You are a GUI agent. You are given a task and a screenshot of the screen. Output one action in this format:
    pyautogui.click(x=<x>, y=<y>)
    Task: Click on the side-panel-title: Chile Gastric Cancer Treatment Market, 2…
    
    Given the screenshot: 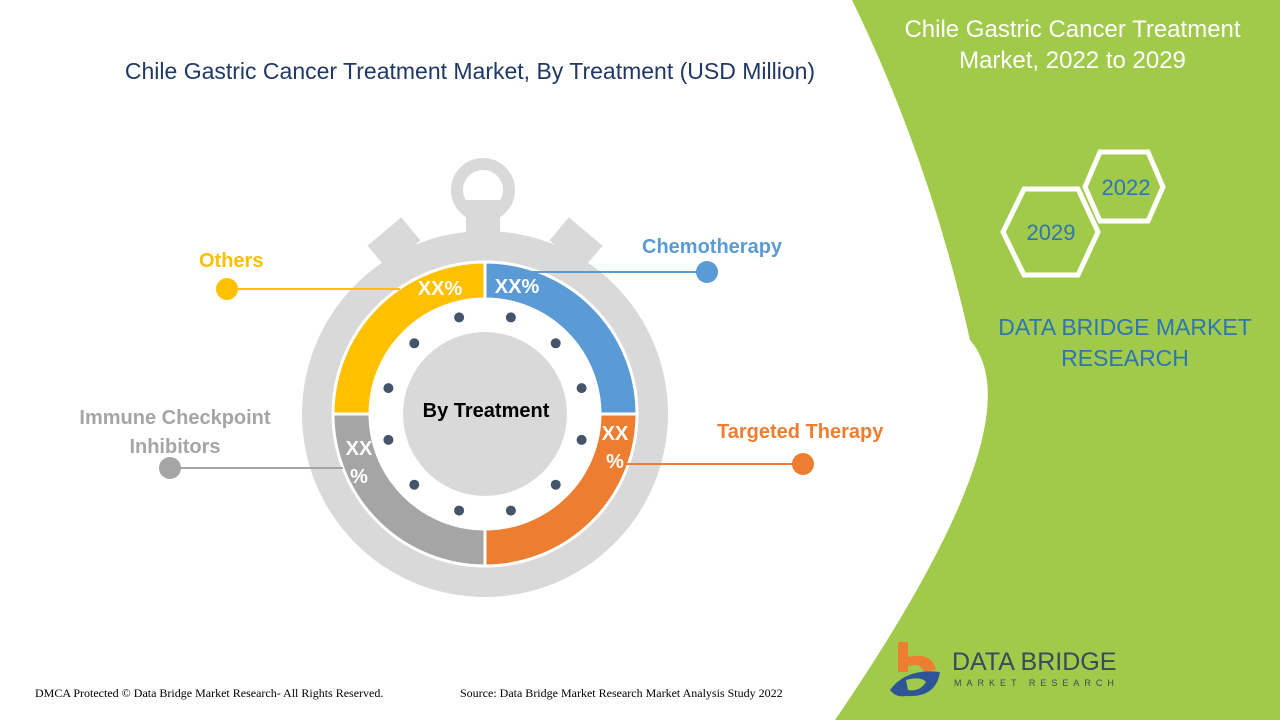 What is the action you would take?
    pyautogui.click(x=1072, y=45)
    